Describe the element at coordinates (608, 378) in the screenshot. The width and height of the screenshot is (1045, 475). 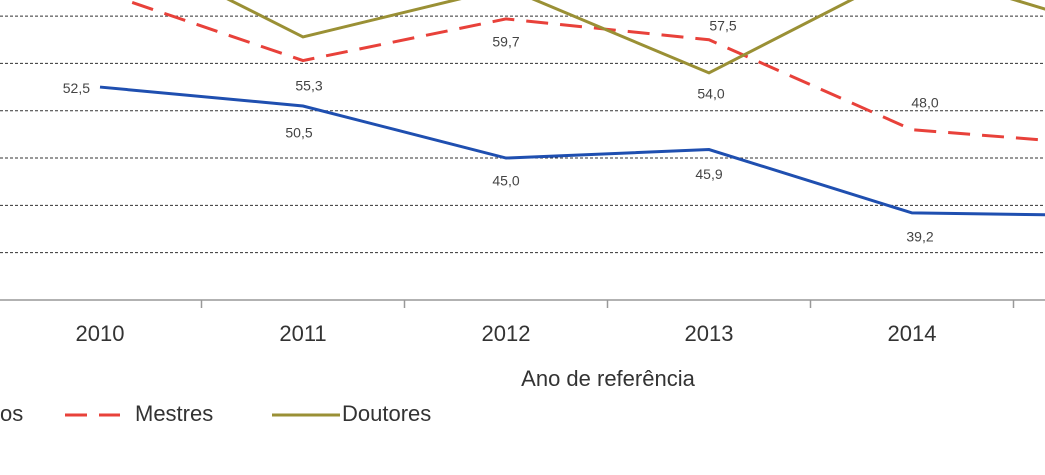
I see `x-axis-title: Ano de referência` at that location.